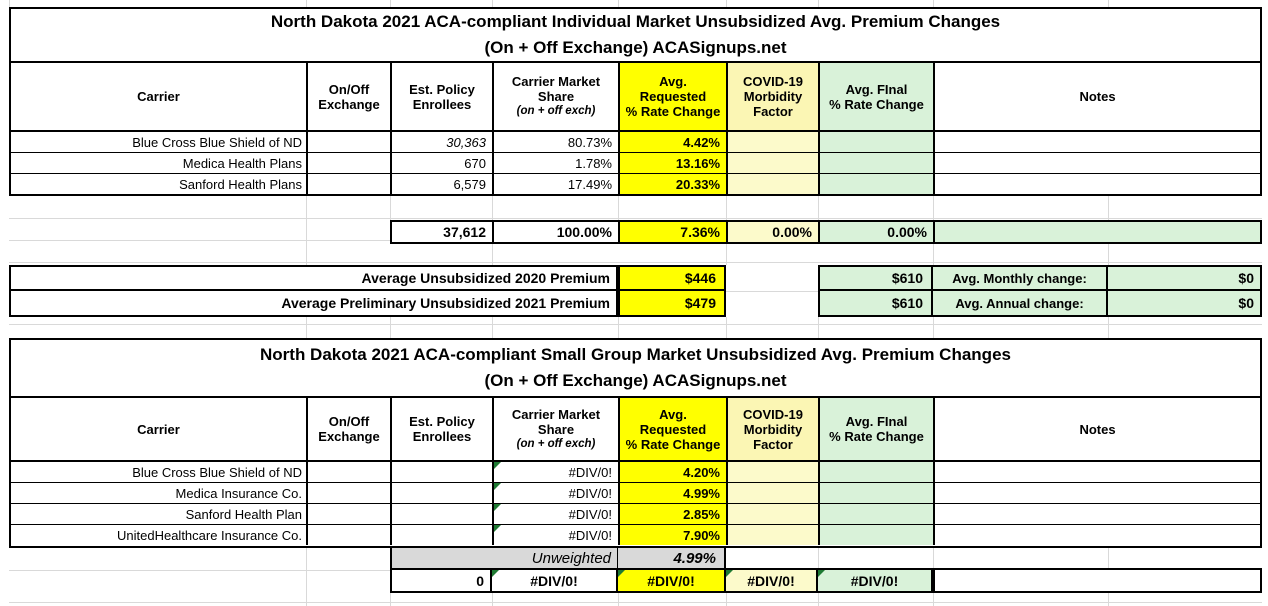  I want to click on final-premium-2020: $610, so click(876, 278).